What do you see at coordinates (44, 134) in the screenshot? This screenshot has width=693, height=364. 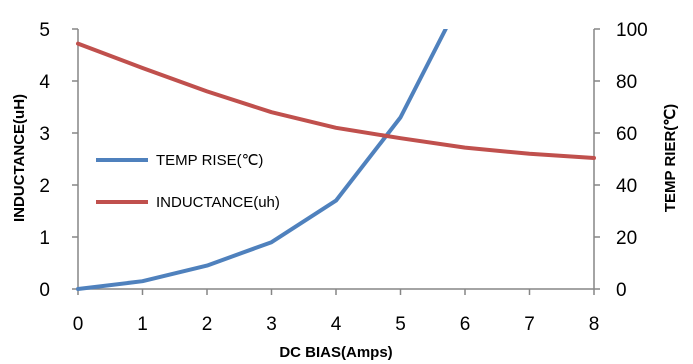 I see `y-left-tick-label: 3` at bounding box center [44, 134].